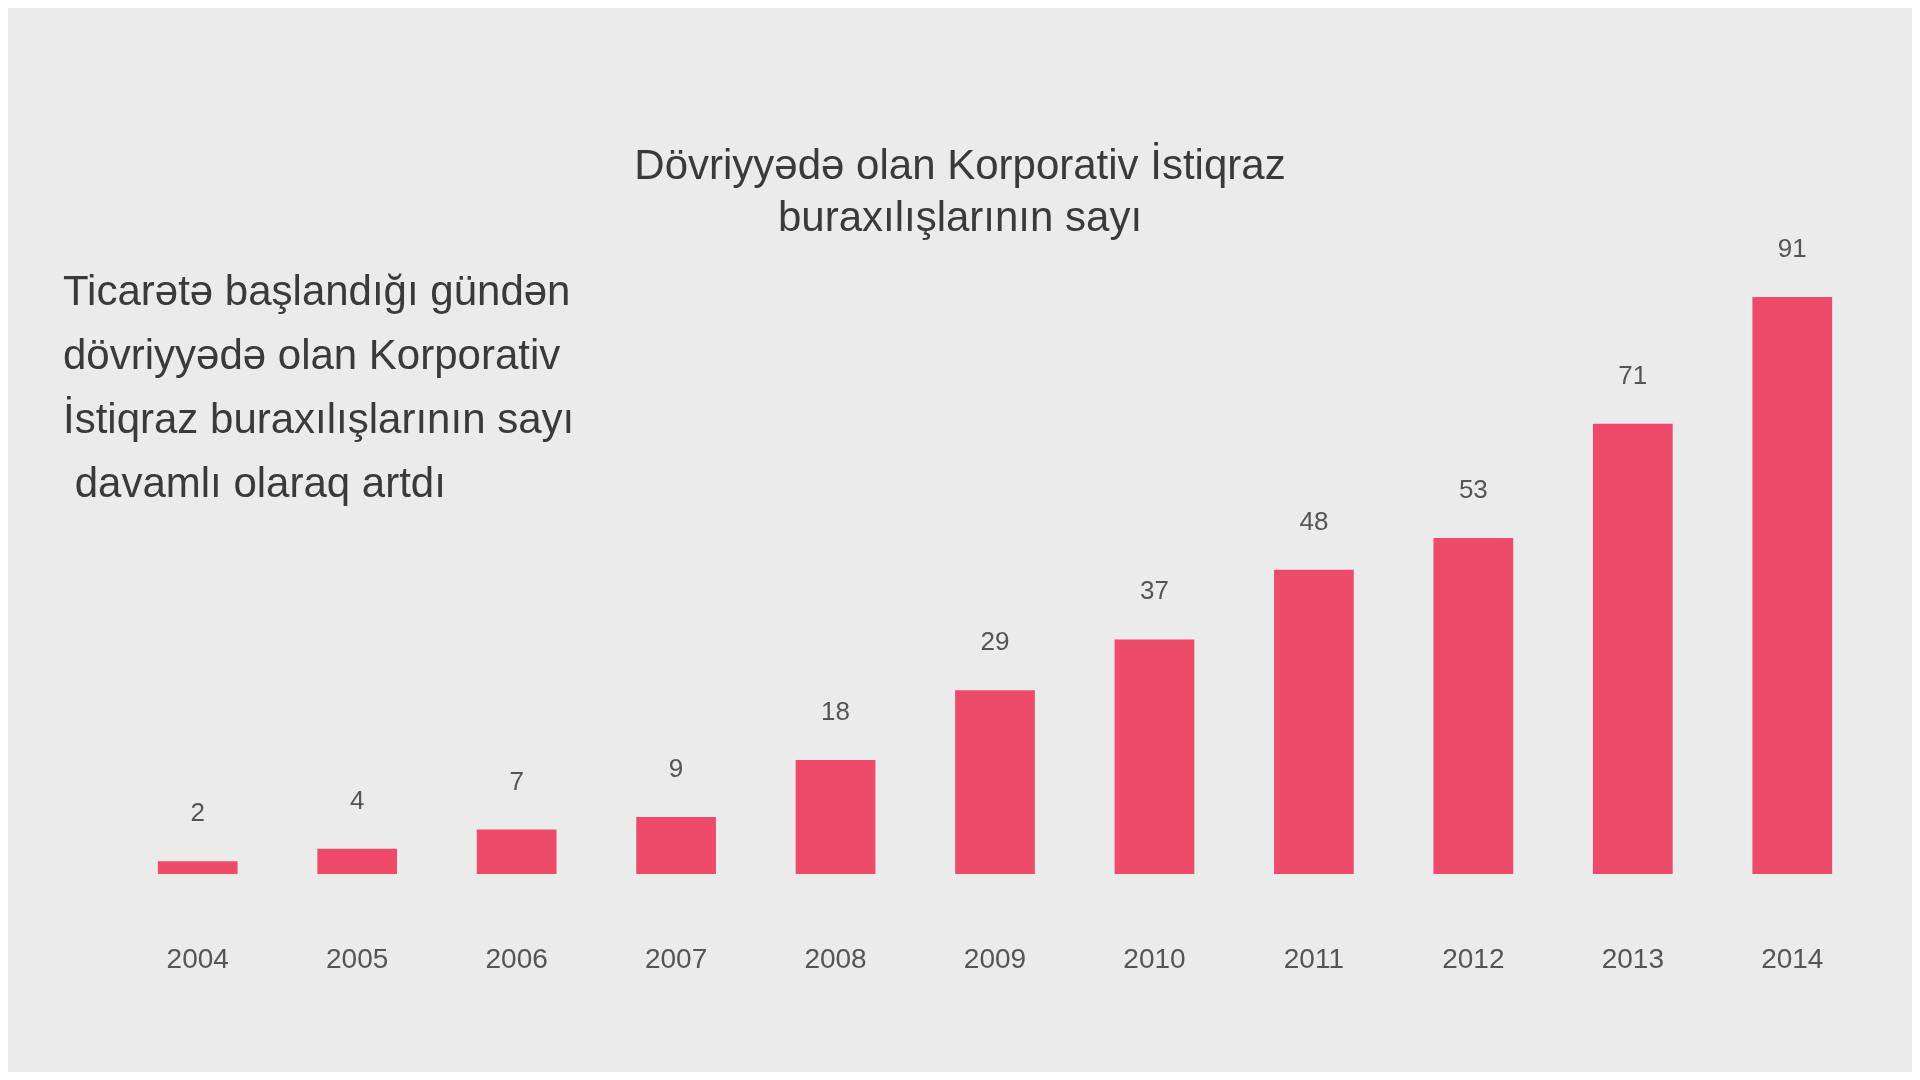 This screenshot has width=1920, height=1080. I want to click on x-tick-label: 2005, so click(357, 958).